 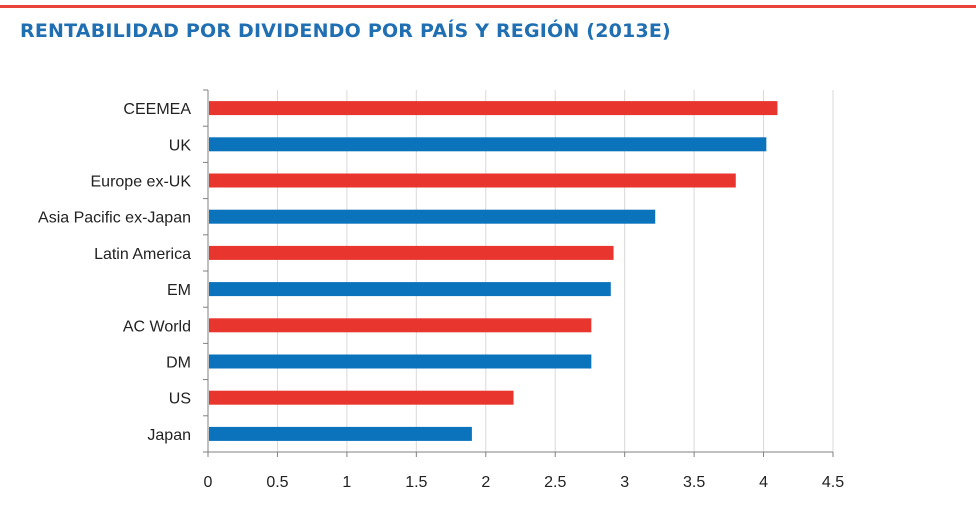 I want to click on x-tick-label: 1.5, so click(x=416, y=482).